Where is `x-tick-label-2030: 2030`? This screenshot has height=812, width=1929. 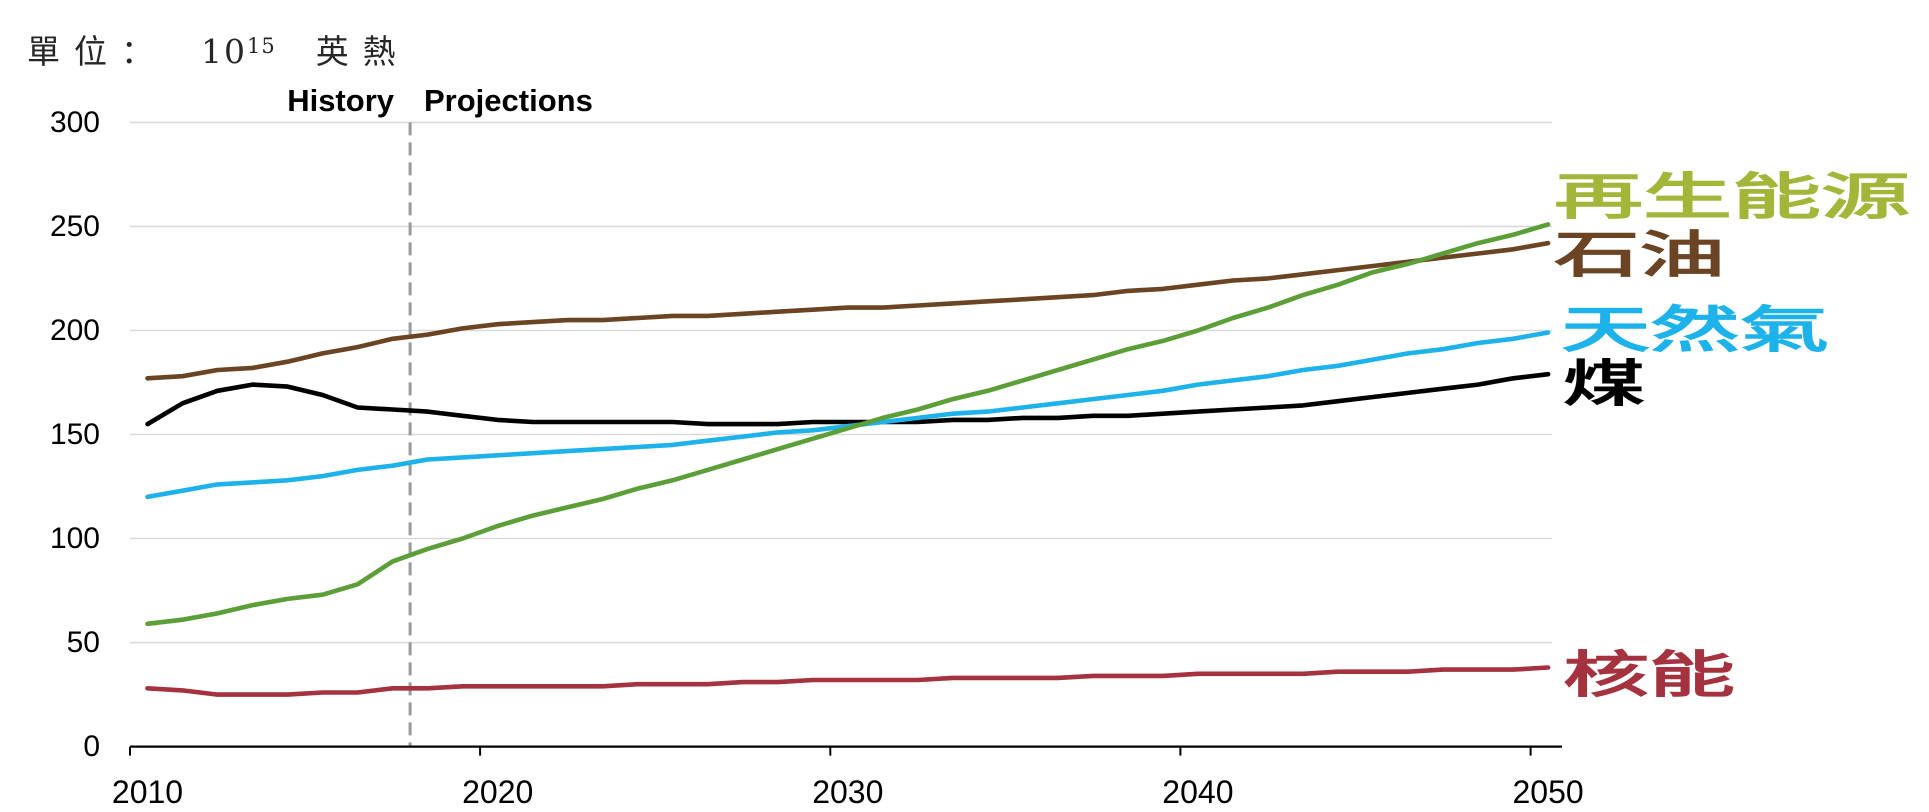
x-tick-label-2030: 2030 is located at coordinates (847, 792).